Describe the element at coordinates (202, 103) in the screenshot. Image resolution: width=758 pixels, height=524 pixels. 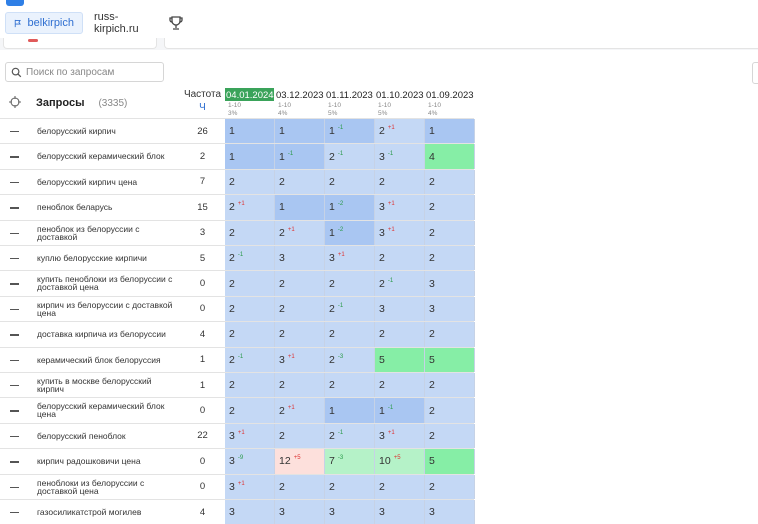
I see `header-frequency: Частота Ч` at that location.